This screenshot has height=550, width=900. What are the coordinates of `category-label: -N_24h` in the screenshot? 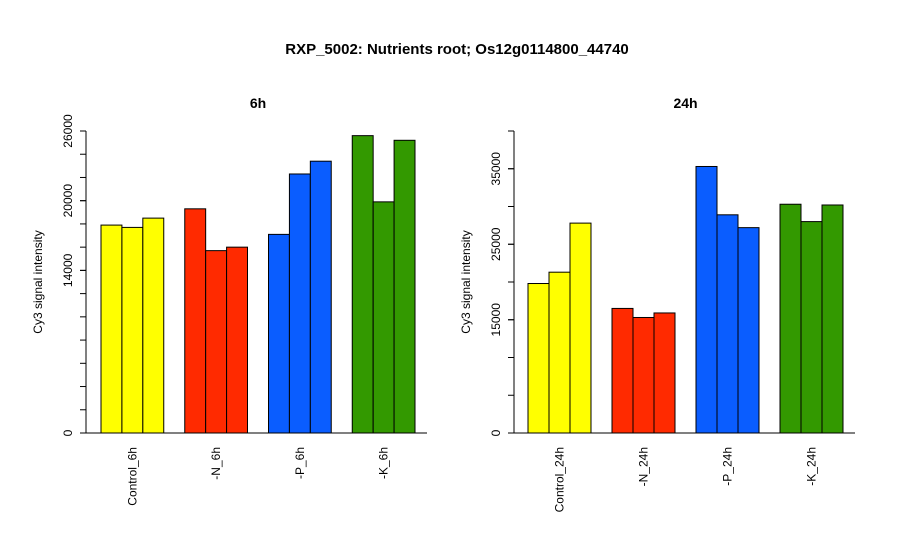 It's located at (644, 466).